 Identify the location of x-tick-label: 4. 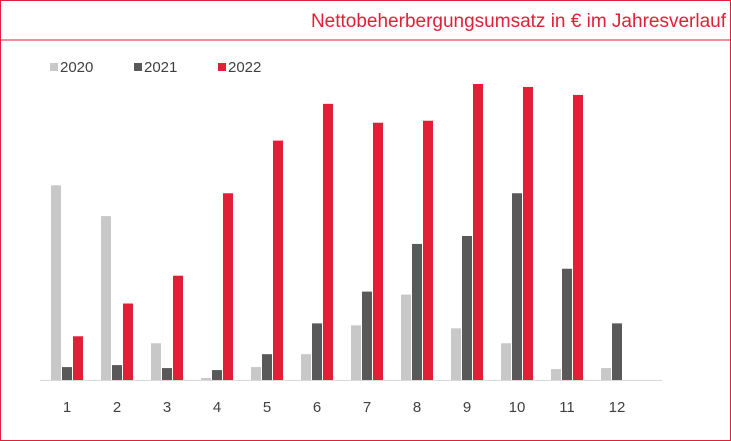
(217, 407).